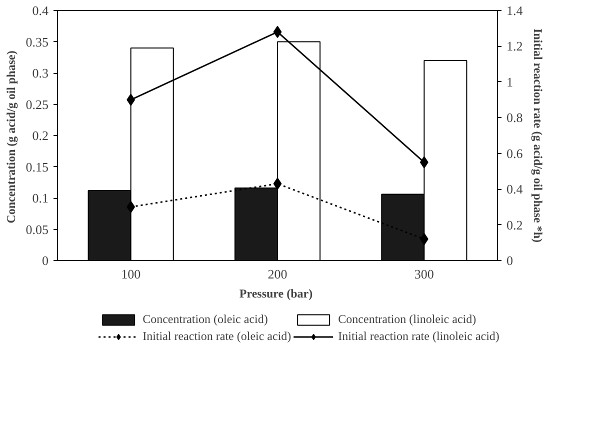  What do you see at coordinates (40, 73) in the screenshot?
I see `y-tick-label: 0.3` at bounding box center [40, 73].